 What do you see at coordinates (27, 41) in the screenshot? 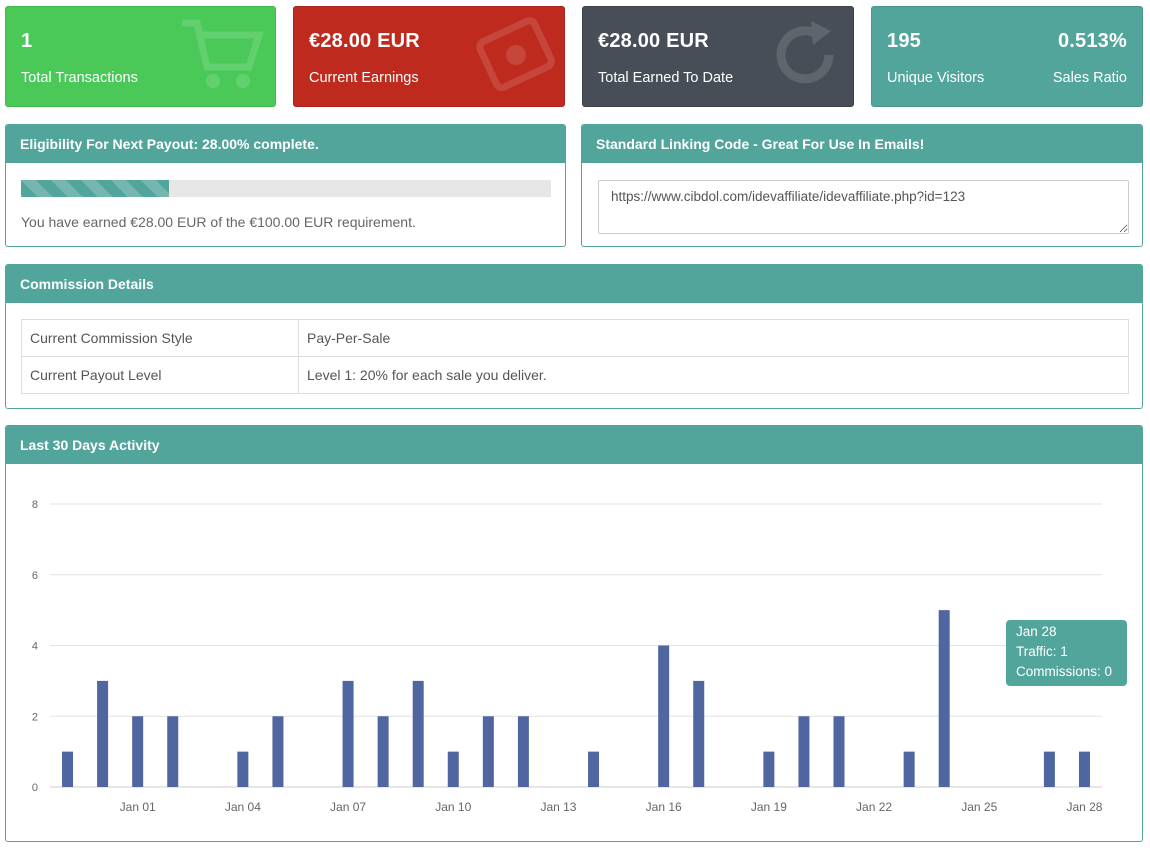
I see `transactions-value: 1` at bounding box center [27, 41].